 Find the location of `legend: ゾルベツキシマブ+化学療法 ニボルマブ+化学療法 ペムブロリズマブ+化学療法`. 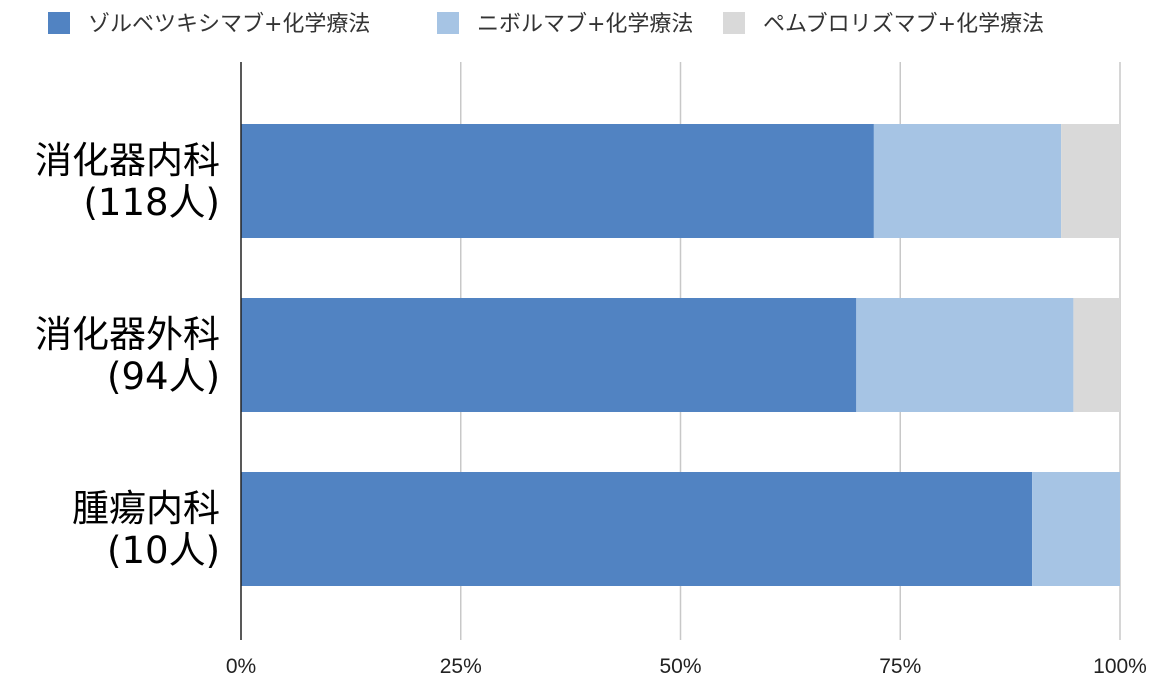

legend: ゾルベツキシマブ+化学療法 ニボルマブ+化学療法 ペムブロリズマブ+化学療法 is located at coordinates (546, 24).